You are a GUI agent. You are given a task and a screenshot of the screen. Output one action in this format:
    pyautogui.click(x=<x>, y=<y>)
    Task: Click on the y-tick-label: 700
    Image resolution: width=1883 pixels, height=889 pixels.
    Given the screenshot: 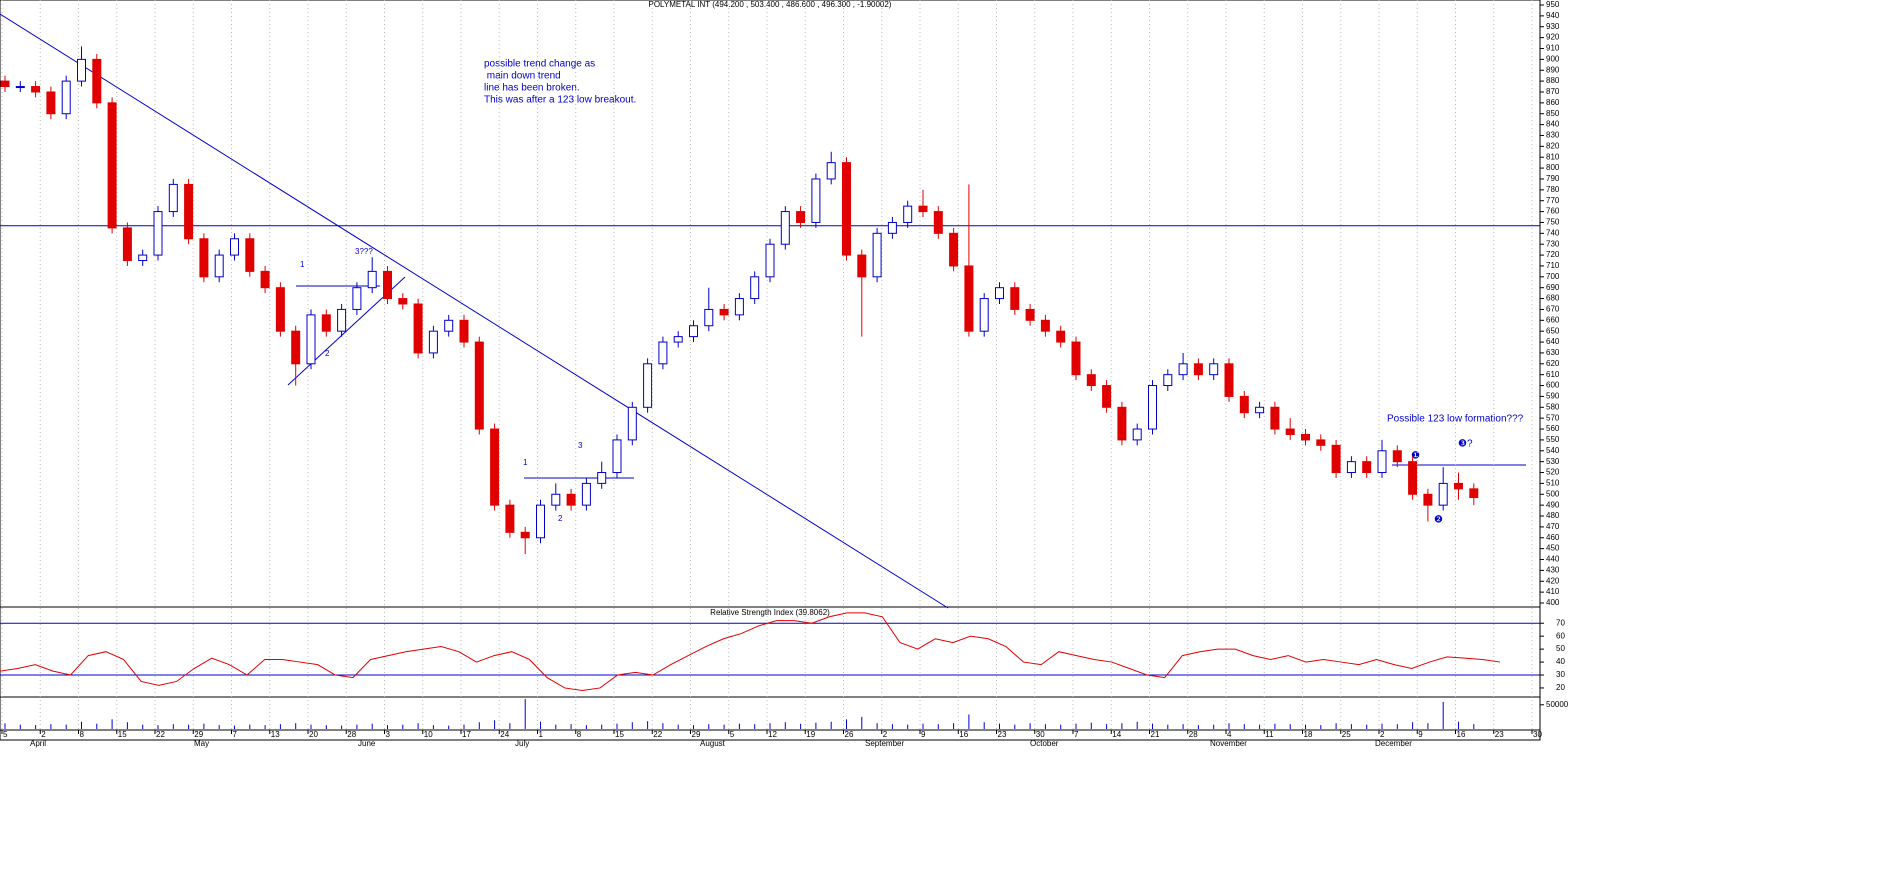 What is the action you would take?
    pyautogui.click(x=1553, y=276)
    